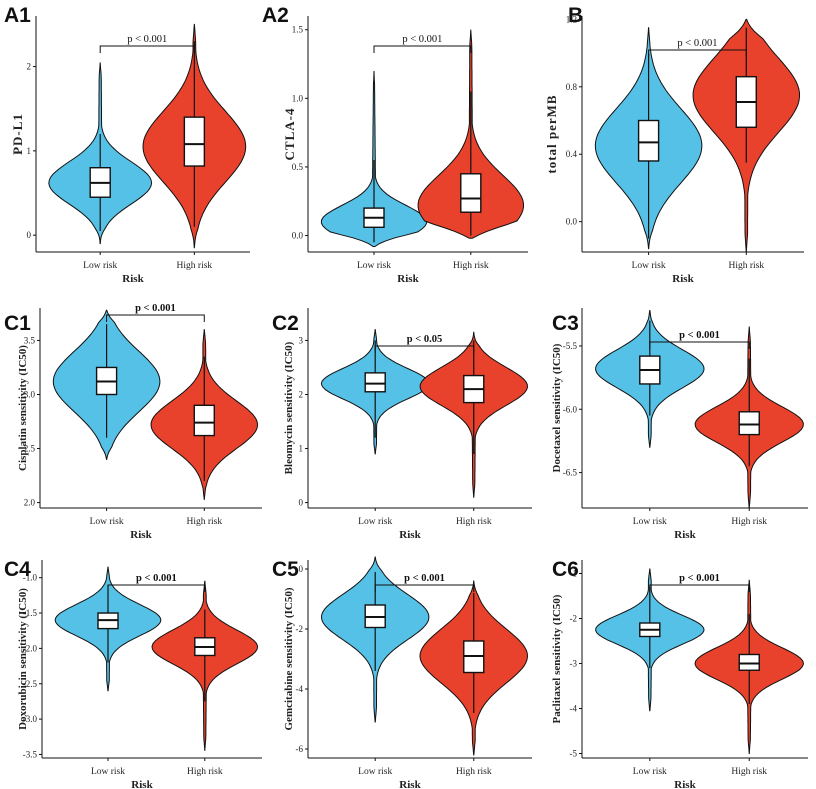 The height and width of the screenshot is (789, 816). Describe the element at coordinates (570, 346) in the screenshot. I see `y-tick-label: -5.5` at that location.